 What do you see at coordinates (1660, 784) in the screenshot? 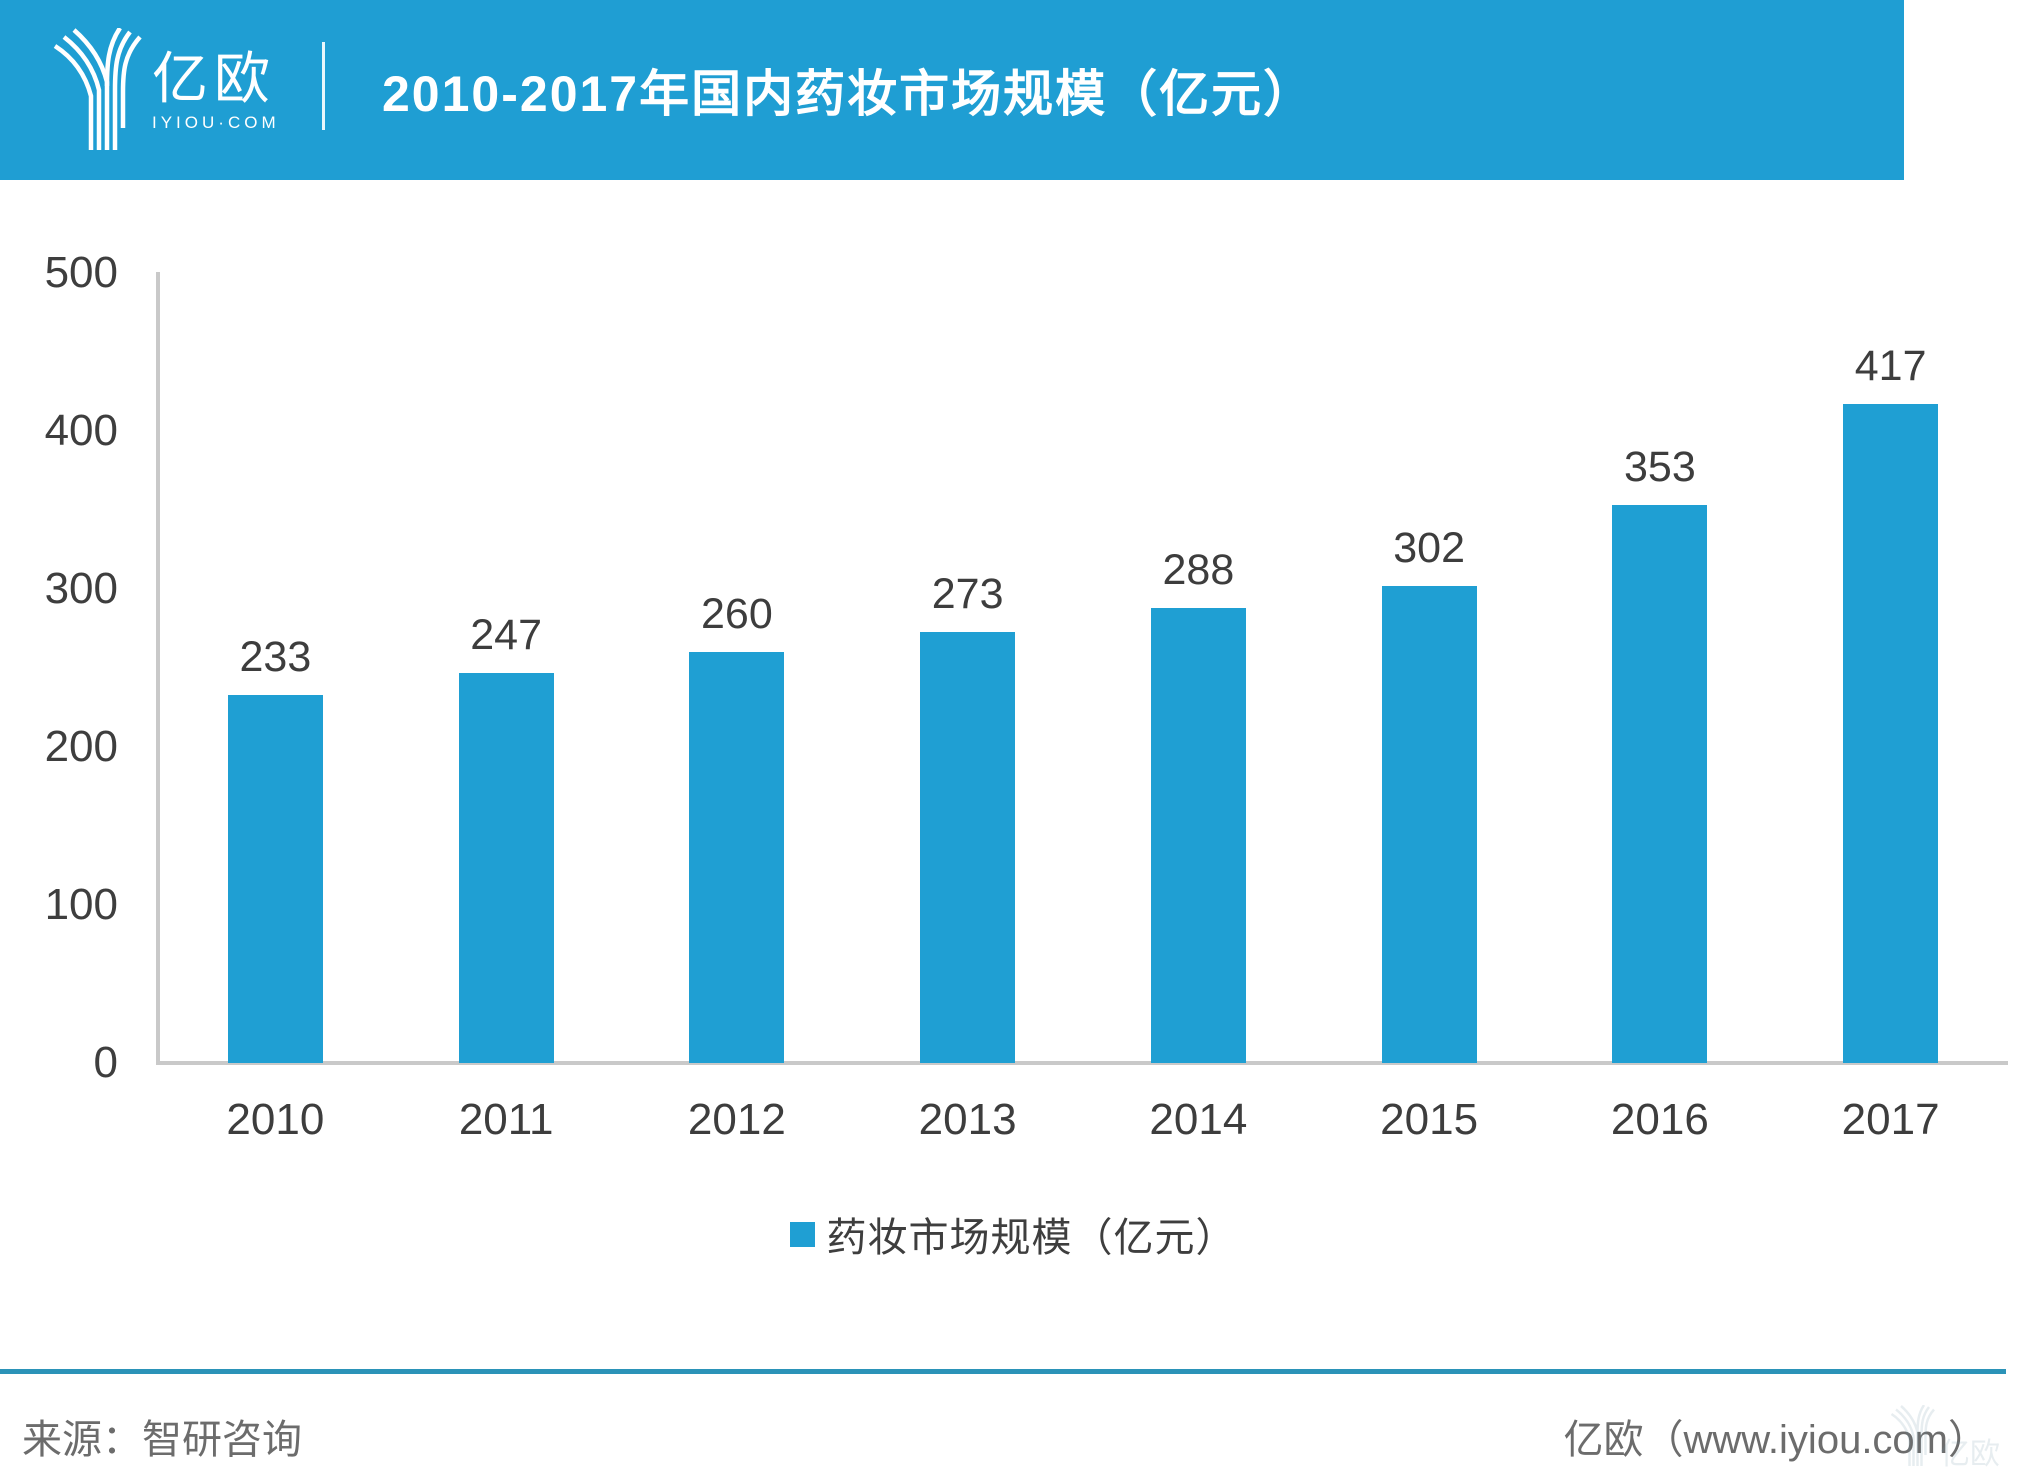
I see `bar-2016` at bounding box center [1660, 784].